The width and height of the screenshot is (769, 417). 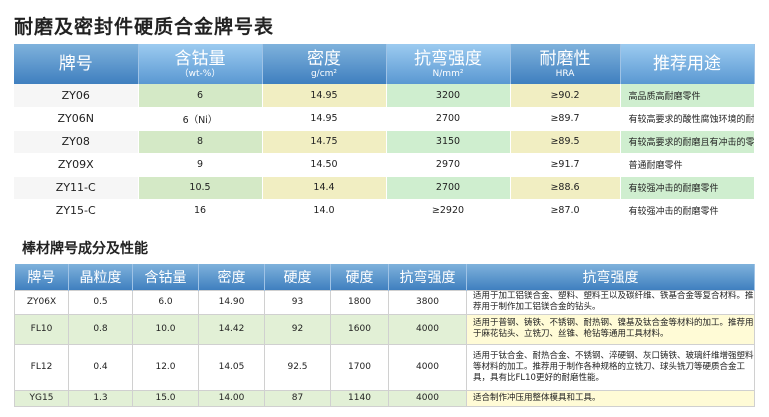 I want to click on use-cell: 高品质高耐磨零件, so click(x=687, y=96).